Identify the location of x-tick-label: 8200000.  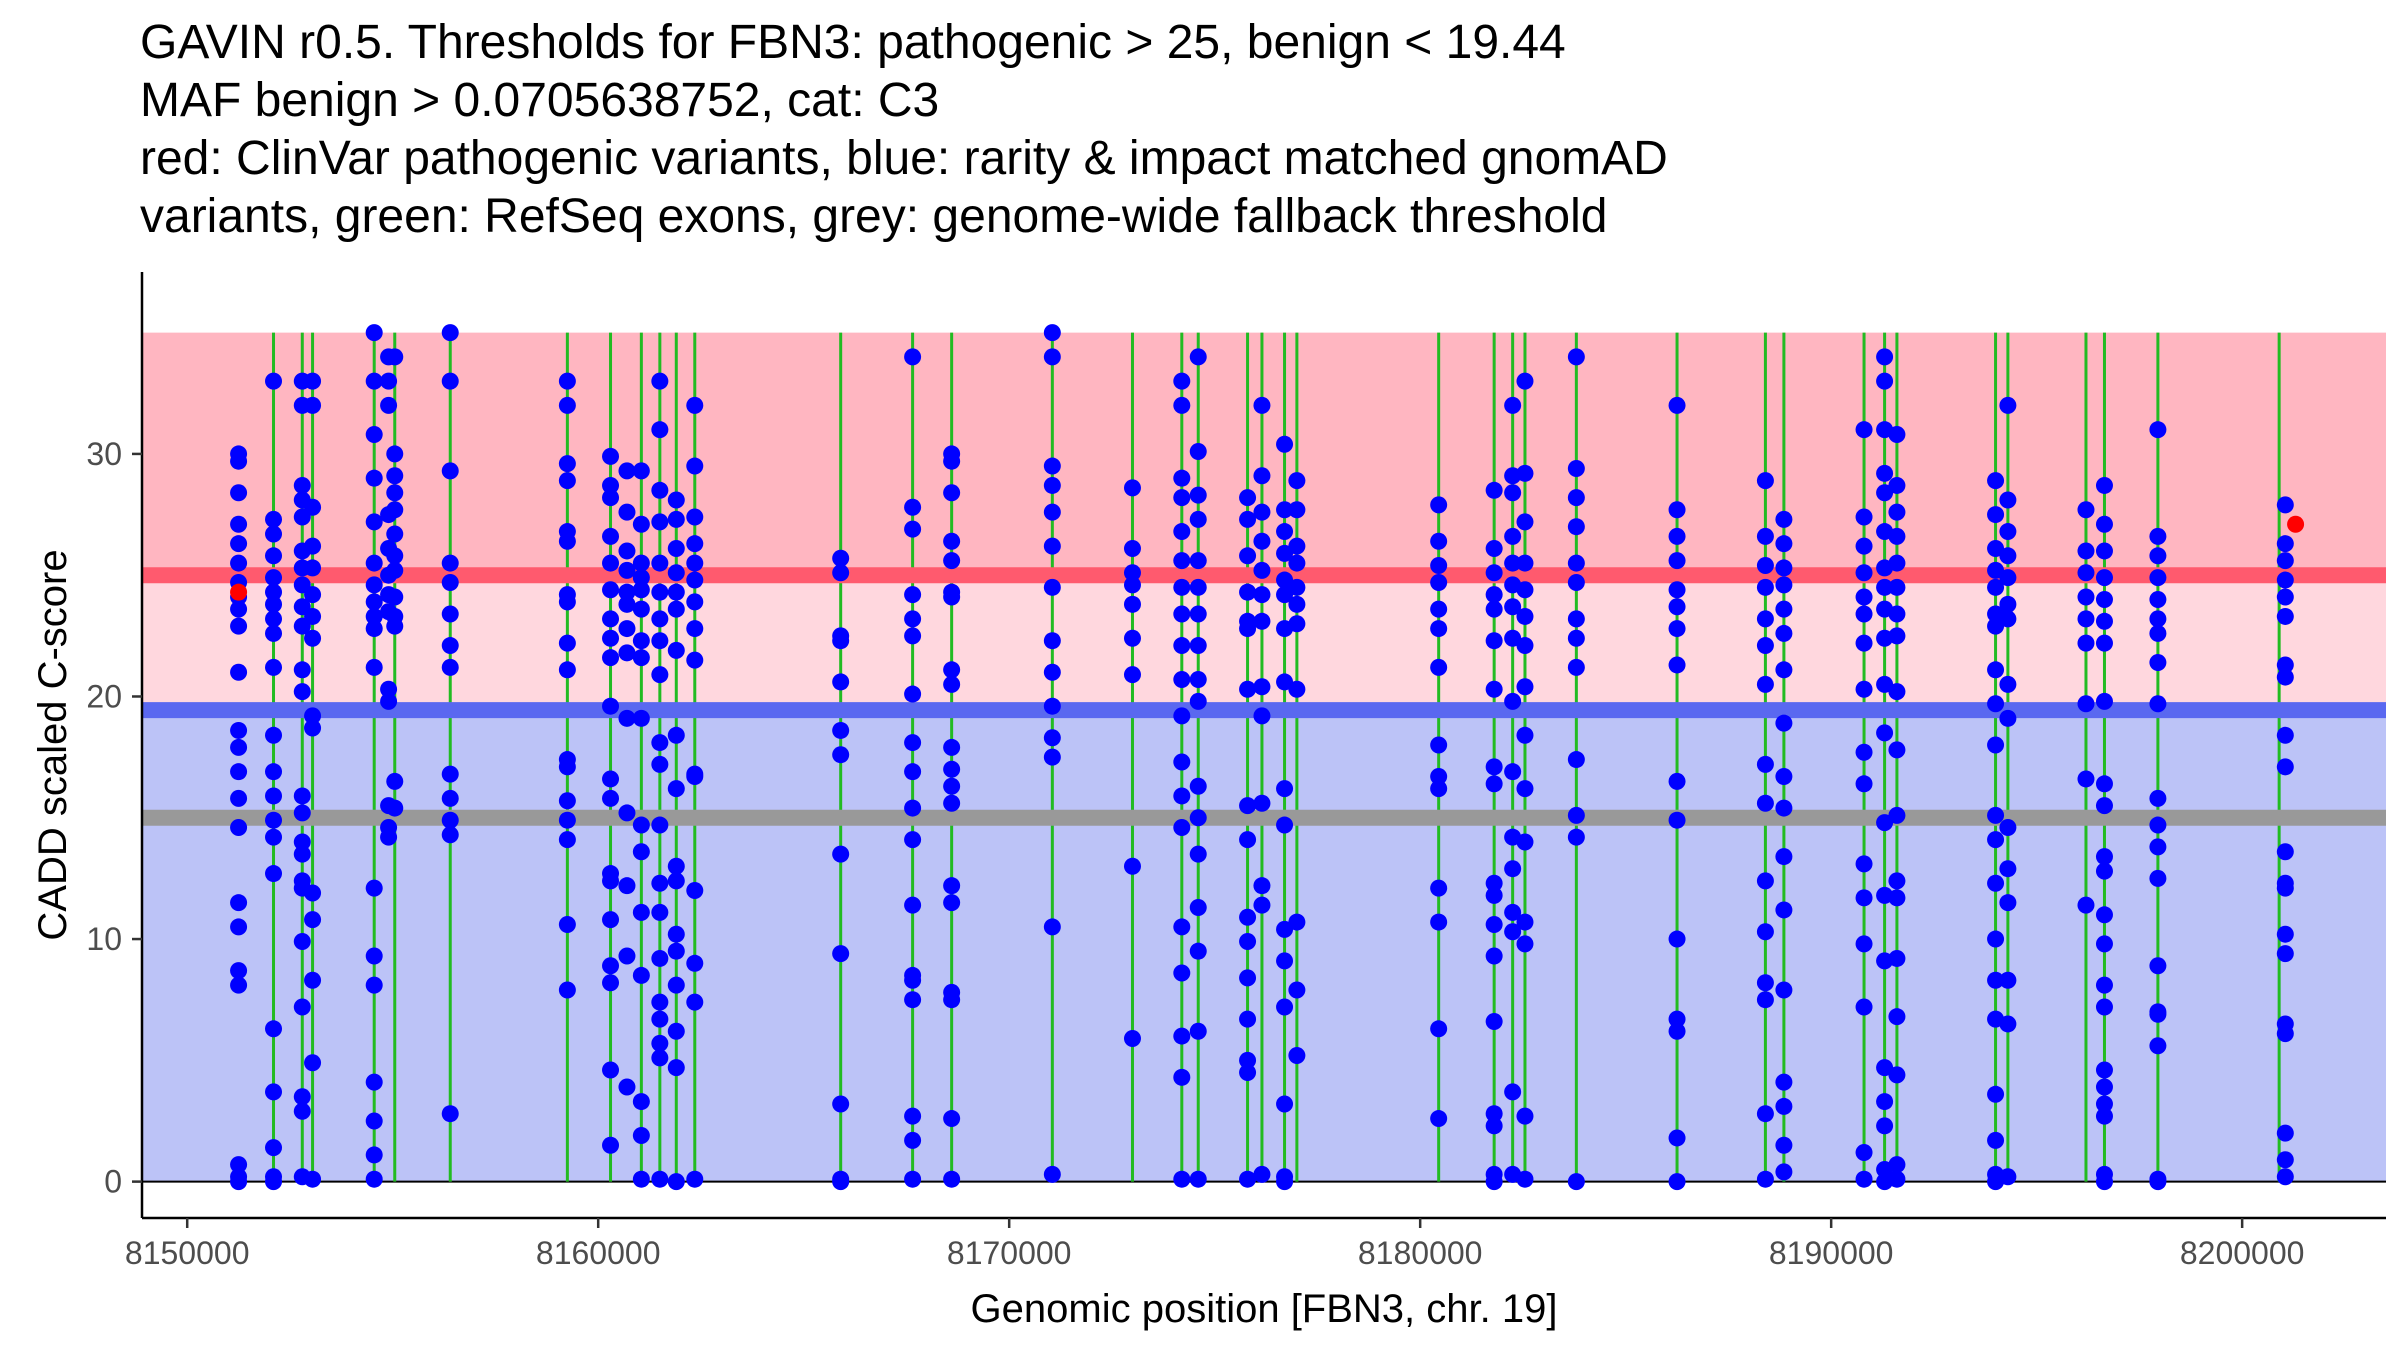
(2242, 1253).